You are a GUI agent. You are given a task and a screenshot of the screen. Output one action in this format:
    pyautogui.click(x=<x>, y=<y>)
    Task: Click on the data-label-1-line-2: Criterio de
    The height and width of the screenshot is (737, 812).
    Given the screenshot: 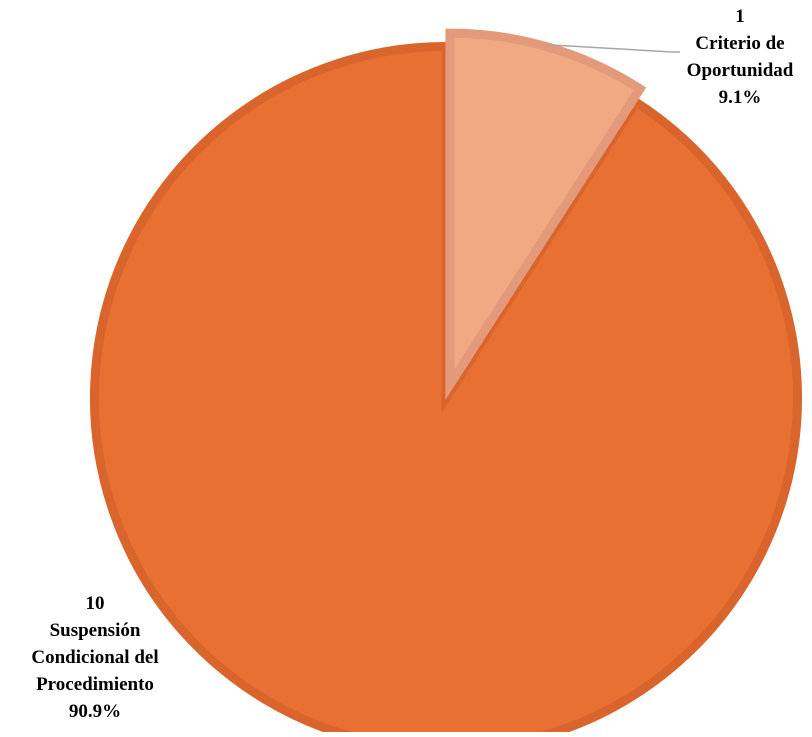 What is the action you would take?
    pyautogui.click(x=739, y=43)
    